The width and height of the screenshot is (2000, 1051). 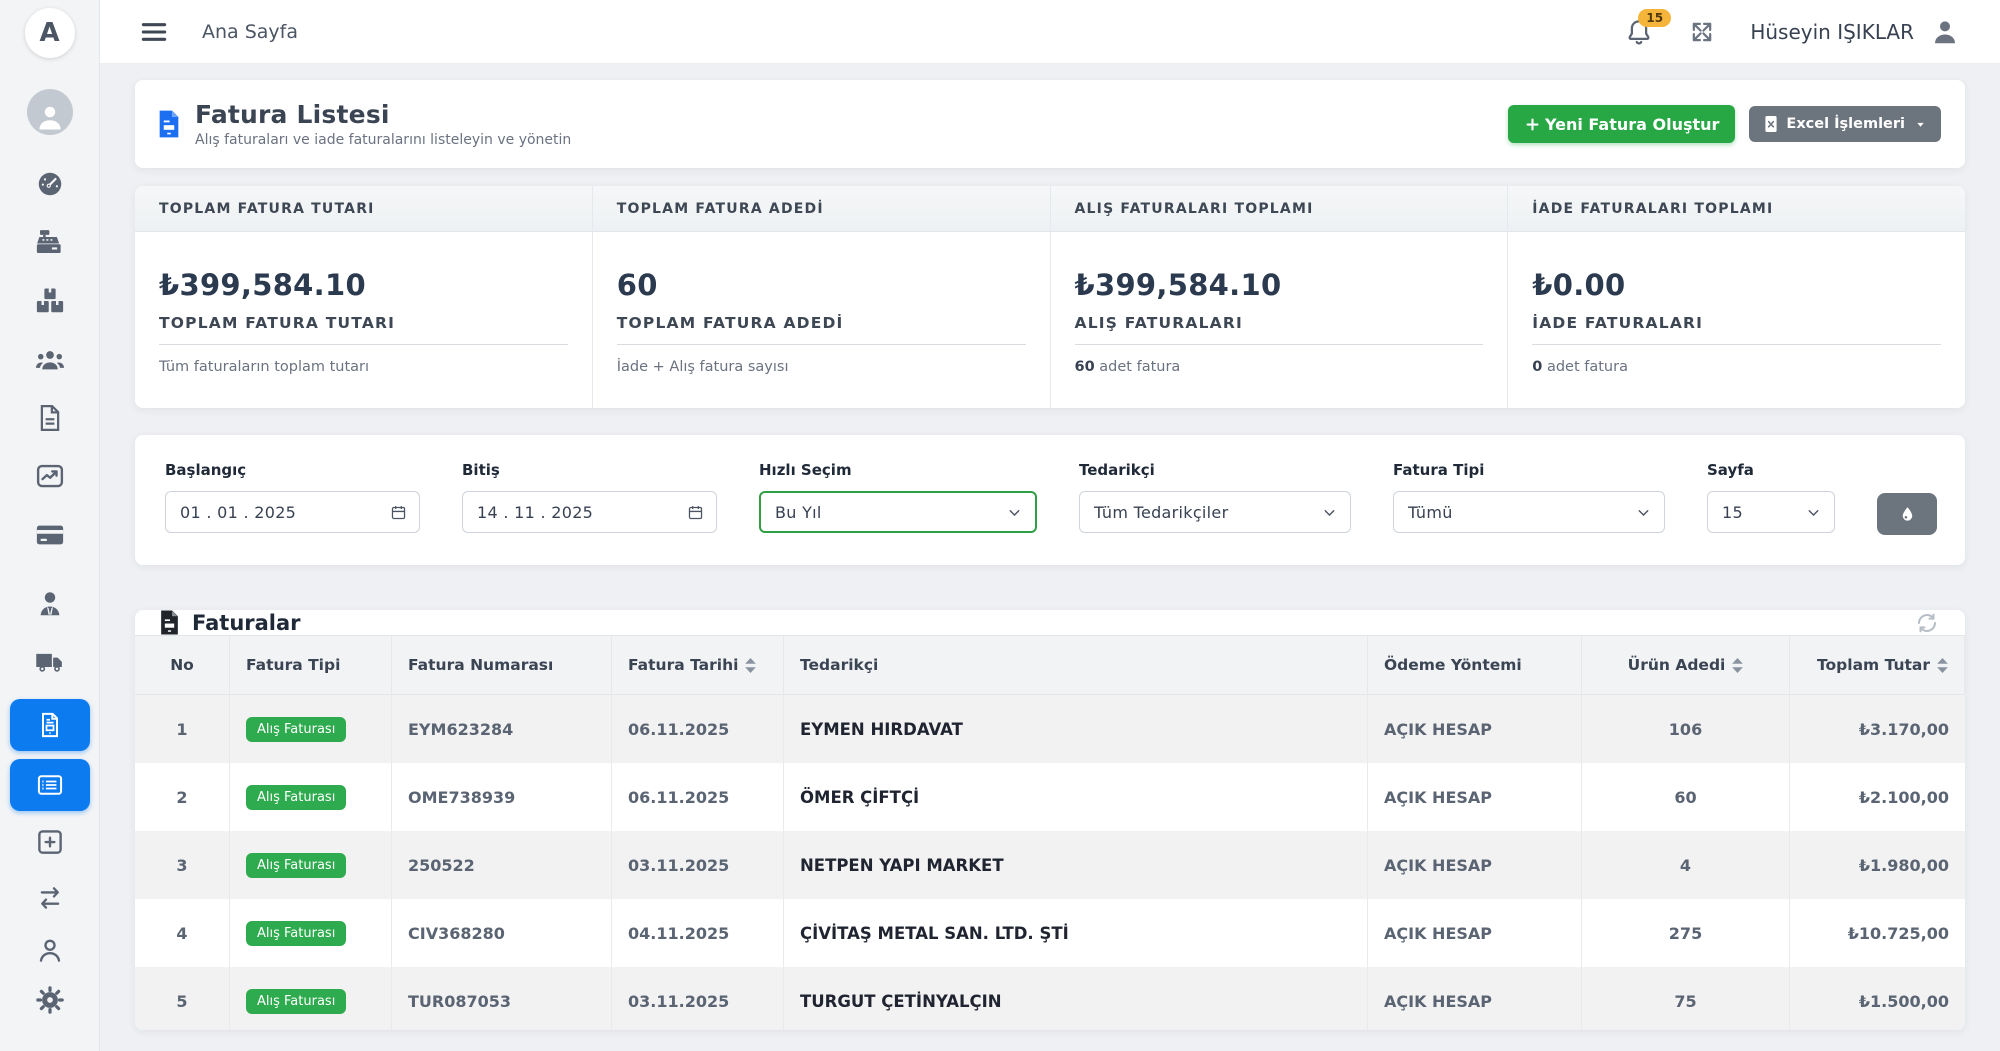 What do you see at coordinates (1475, 665) in the screenshot?
I see `col-header-payment-method: Ödeme Yöntemi` at bounding box center [1475, 665].